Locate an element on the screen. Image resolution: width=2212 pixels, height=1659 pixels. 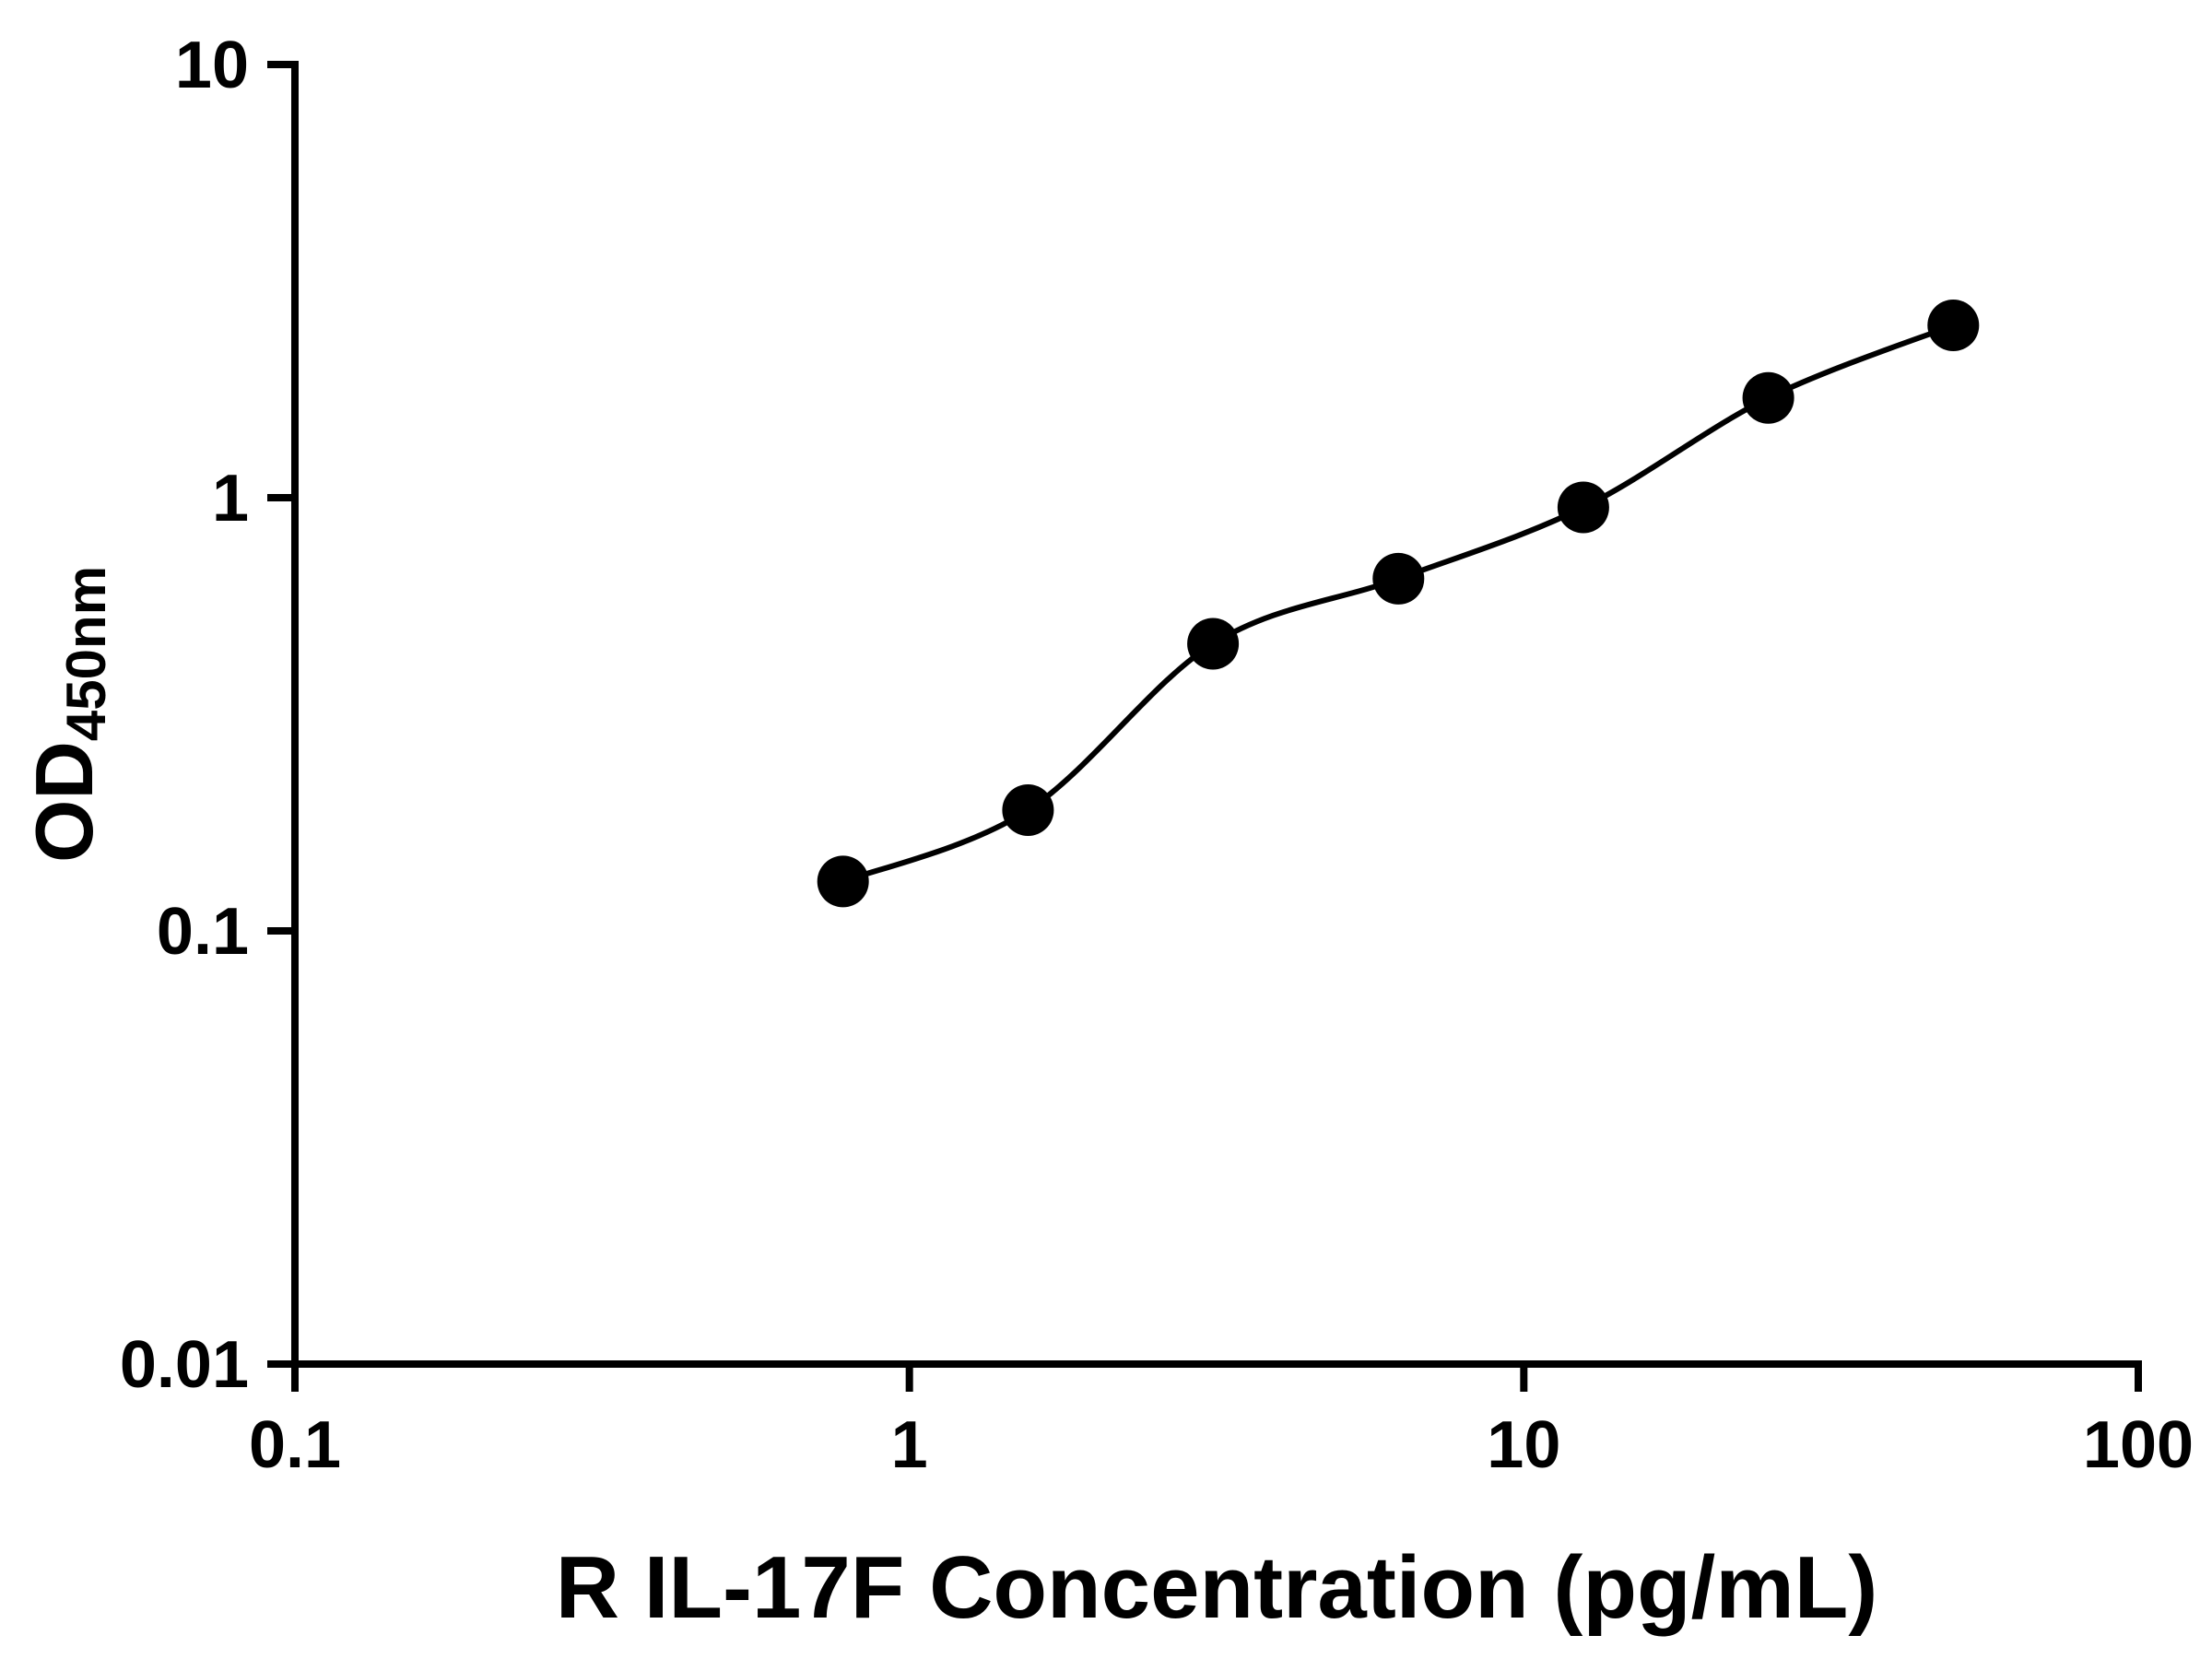
y-tick-label: 10 is located at coordinates (212, 65).